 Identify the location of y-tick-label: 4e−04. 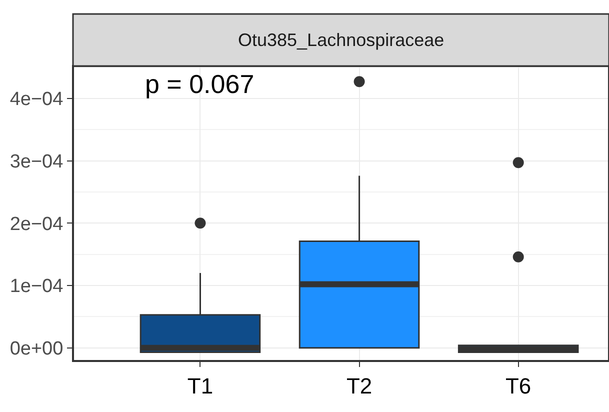
(37, 99).